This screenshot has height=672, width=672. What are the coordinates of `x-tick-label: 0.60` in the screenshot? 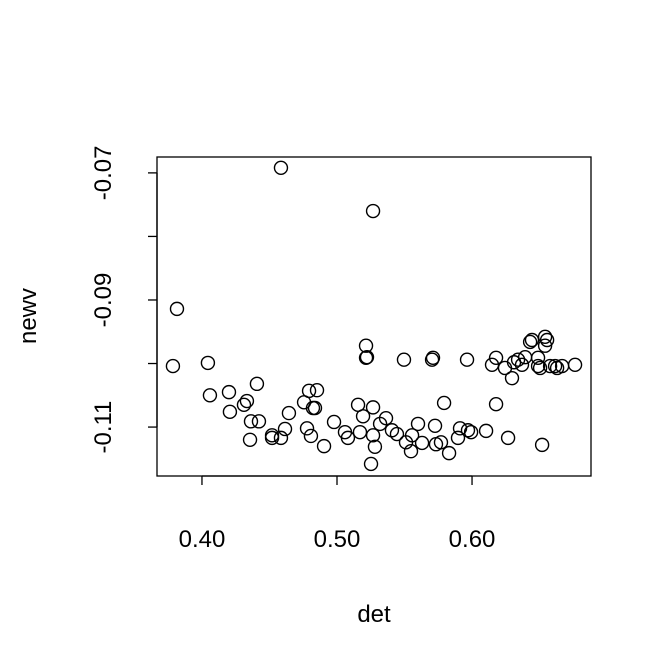 It's located at (472, 539).